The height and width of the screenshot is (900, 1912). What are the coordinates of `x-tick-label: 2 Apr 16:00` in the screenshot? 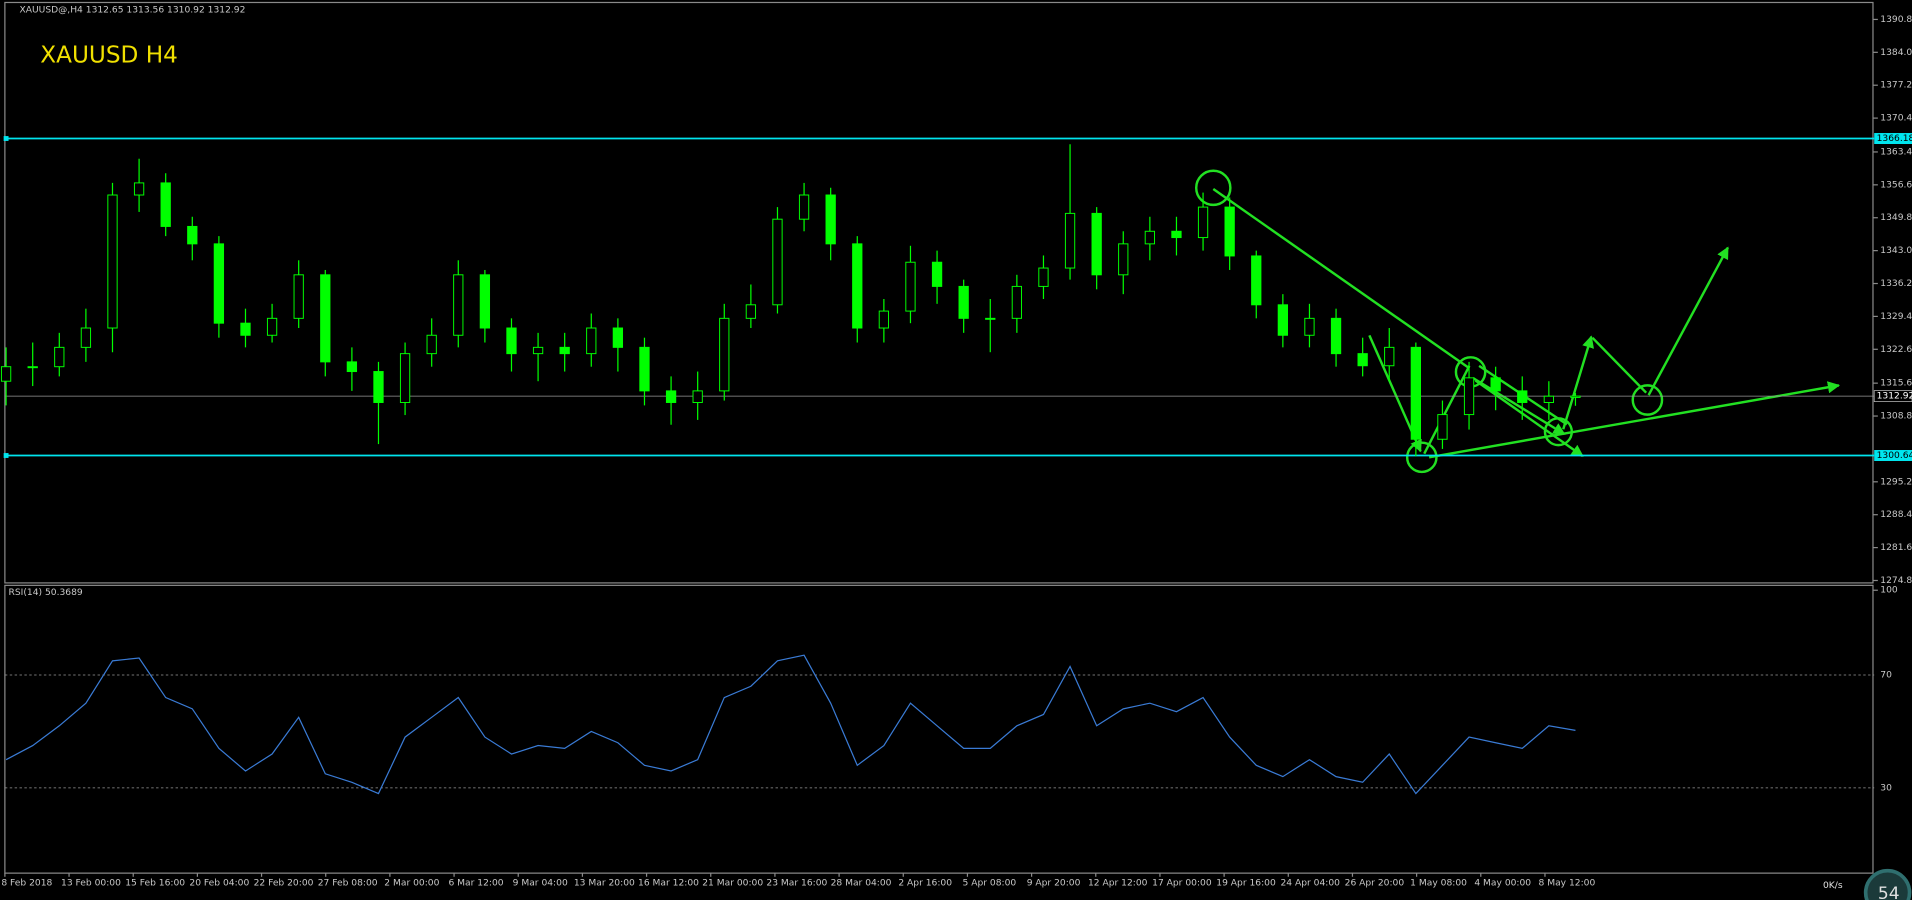 It's located at (925, 883).